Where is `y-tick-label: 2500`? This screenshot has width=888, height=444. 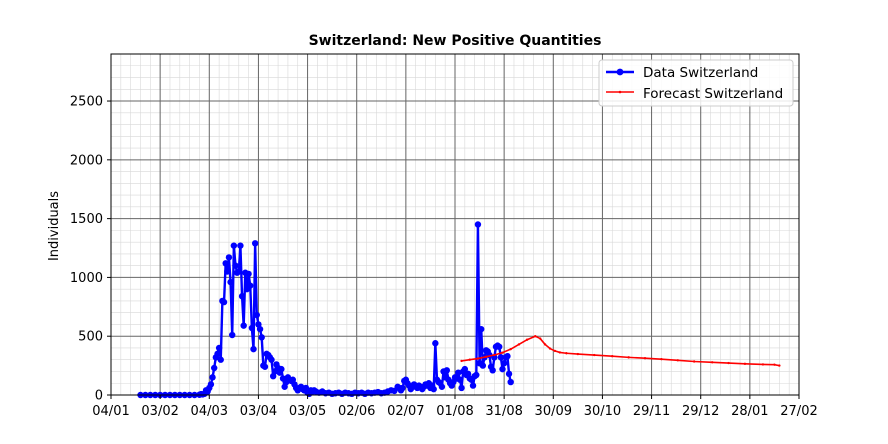
y-tick-label: 2500 is located at coordinates (86, 102).